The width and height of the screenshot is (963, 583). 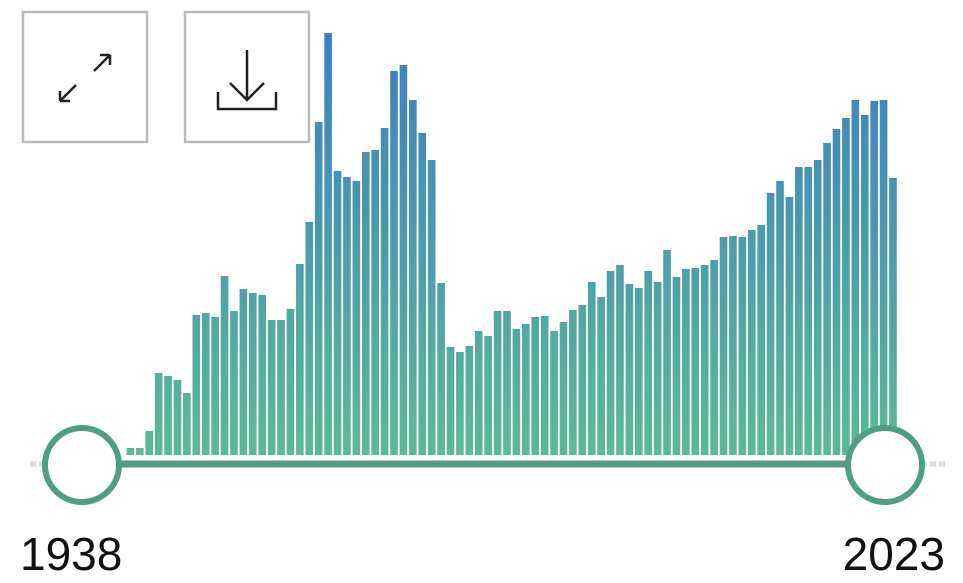 What do you see at coordinates (885, 465) in the screenshot?
I see `end-handle` at bounding box center [885, 465].